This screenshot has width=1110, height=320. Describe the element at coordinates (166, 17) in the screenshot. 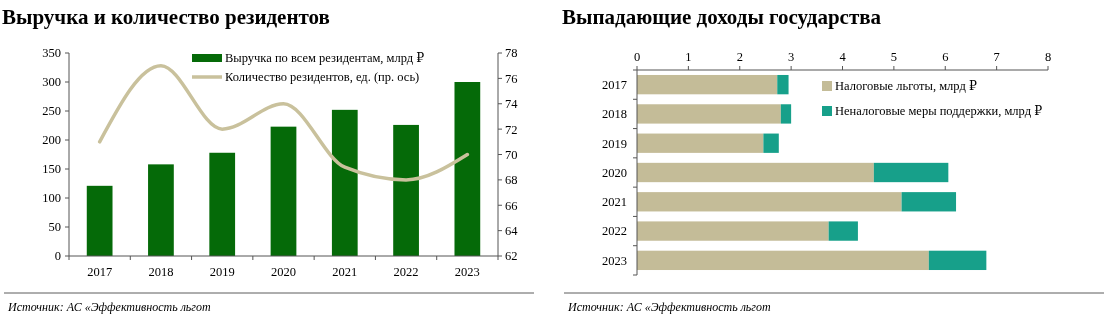

I see `chart-title: Выручка и количество резидентов` at that location.